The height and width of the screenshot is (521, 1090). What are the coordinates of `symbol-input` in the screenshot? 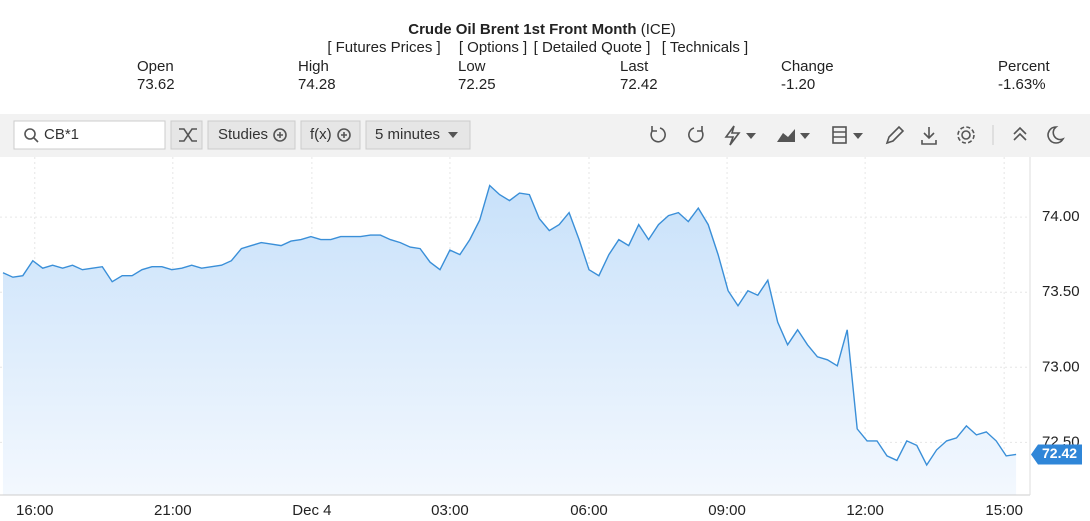 It's located at (89, 135).